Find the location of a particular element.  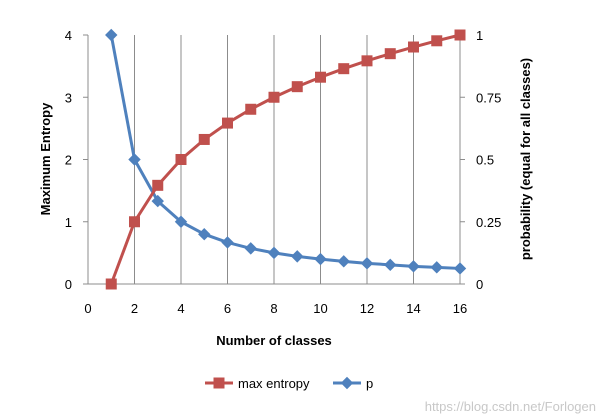

x-tick-label: 8 is located at coordinates (273, 308).